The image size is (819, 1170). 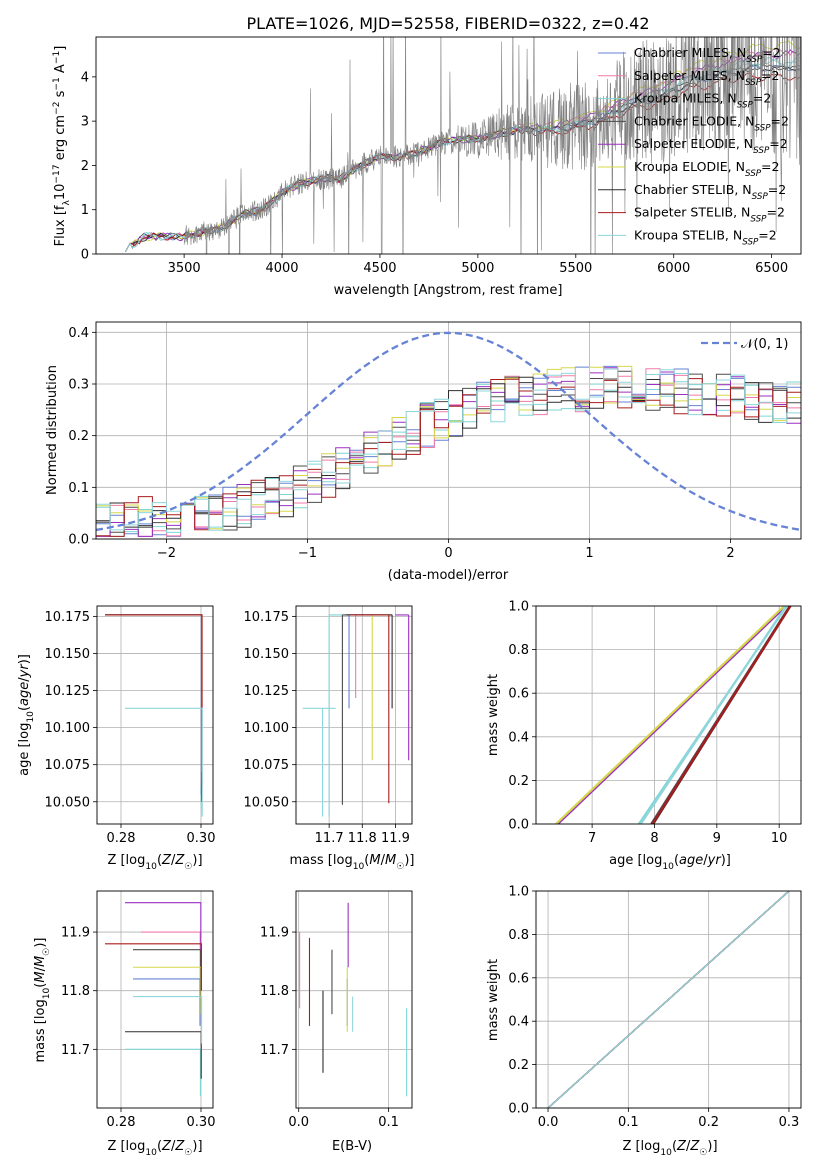 I want to click on y-tick-label: 10.075, so click(x=68, y=765).